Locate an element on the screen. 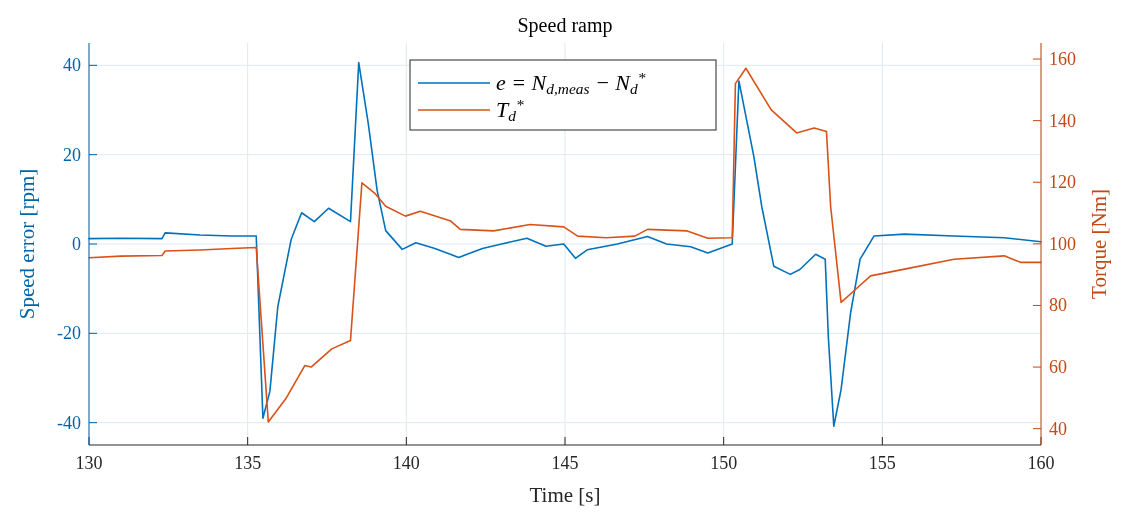 The height and width of the screenshot is (521, 1126). y2-tick-label: 40 is located at coordinates (1058, 428).